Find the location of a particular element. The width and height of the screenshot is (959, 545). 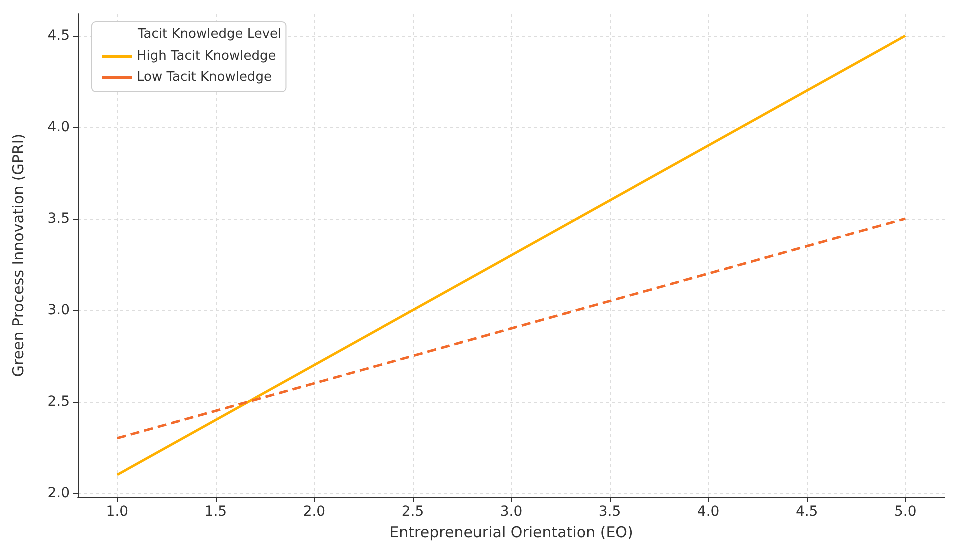

x-tick-label: 4.5 is located at coordinates (807, 512).